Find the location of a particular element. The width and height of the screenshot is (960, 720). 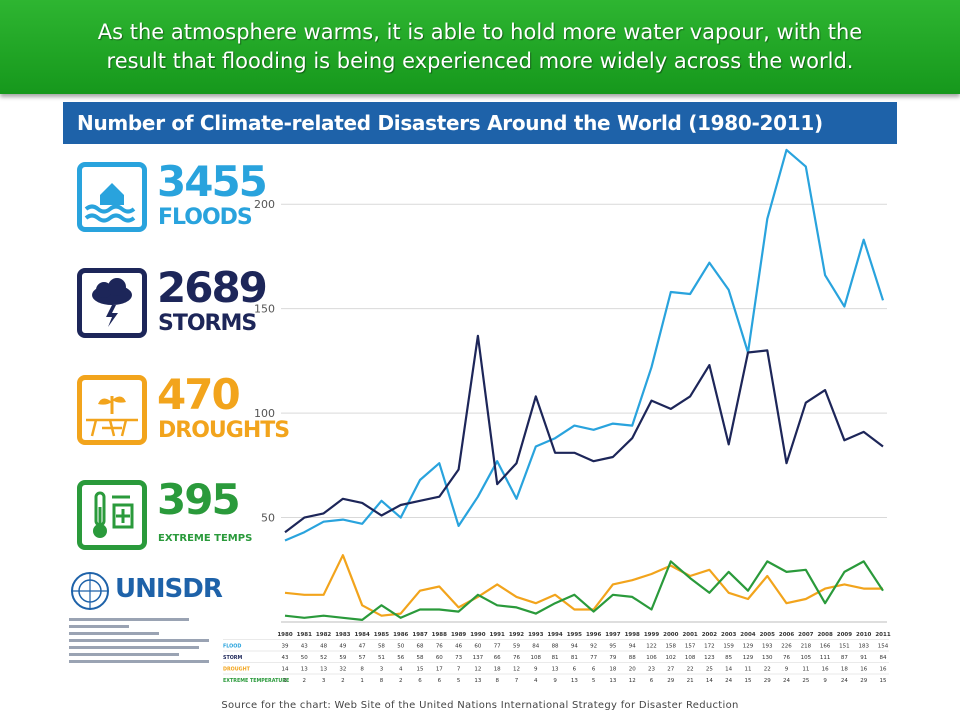

data-label-0-9: 46 is located at coordinates (458, 647).